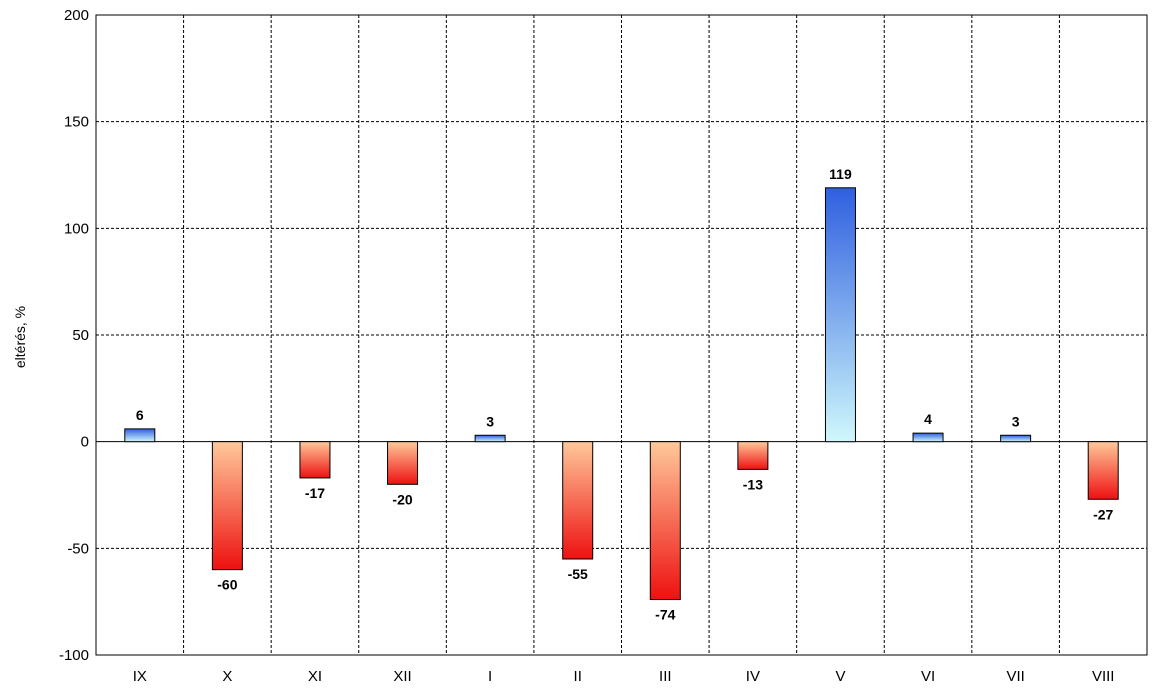  Describe the element at coordinates (315, 493) in the screenshot. I see `data-label-XI: -17` at that location.